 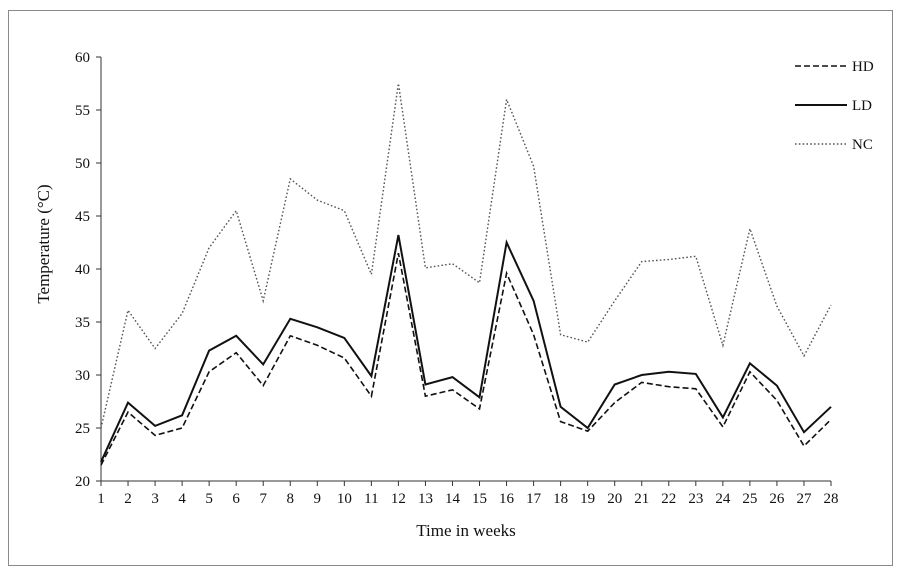 I want to click on x-tick-label: 27, so click(x=804, y=499).